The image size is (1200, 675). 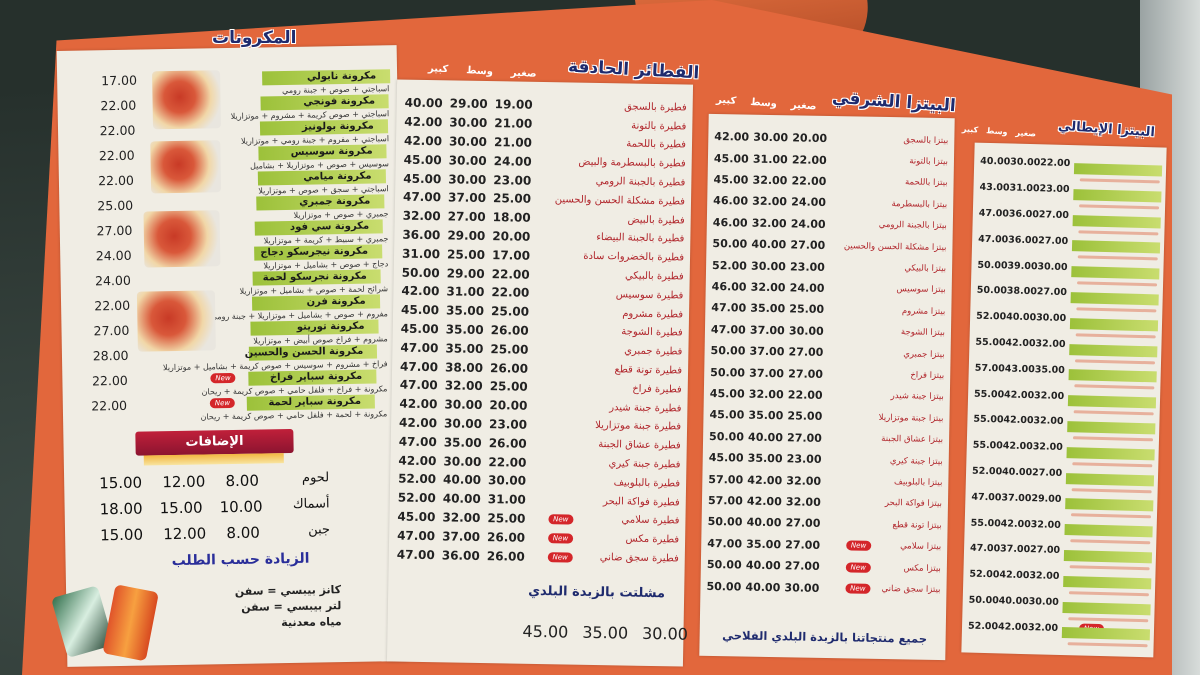 What do you see at coordinates (184, 482) in the screenshot?
I see `addition-price: 12.00` at bounding box center [184, 482].